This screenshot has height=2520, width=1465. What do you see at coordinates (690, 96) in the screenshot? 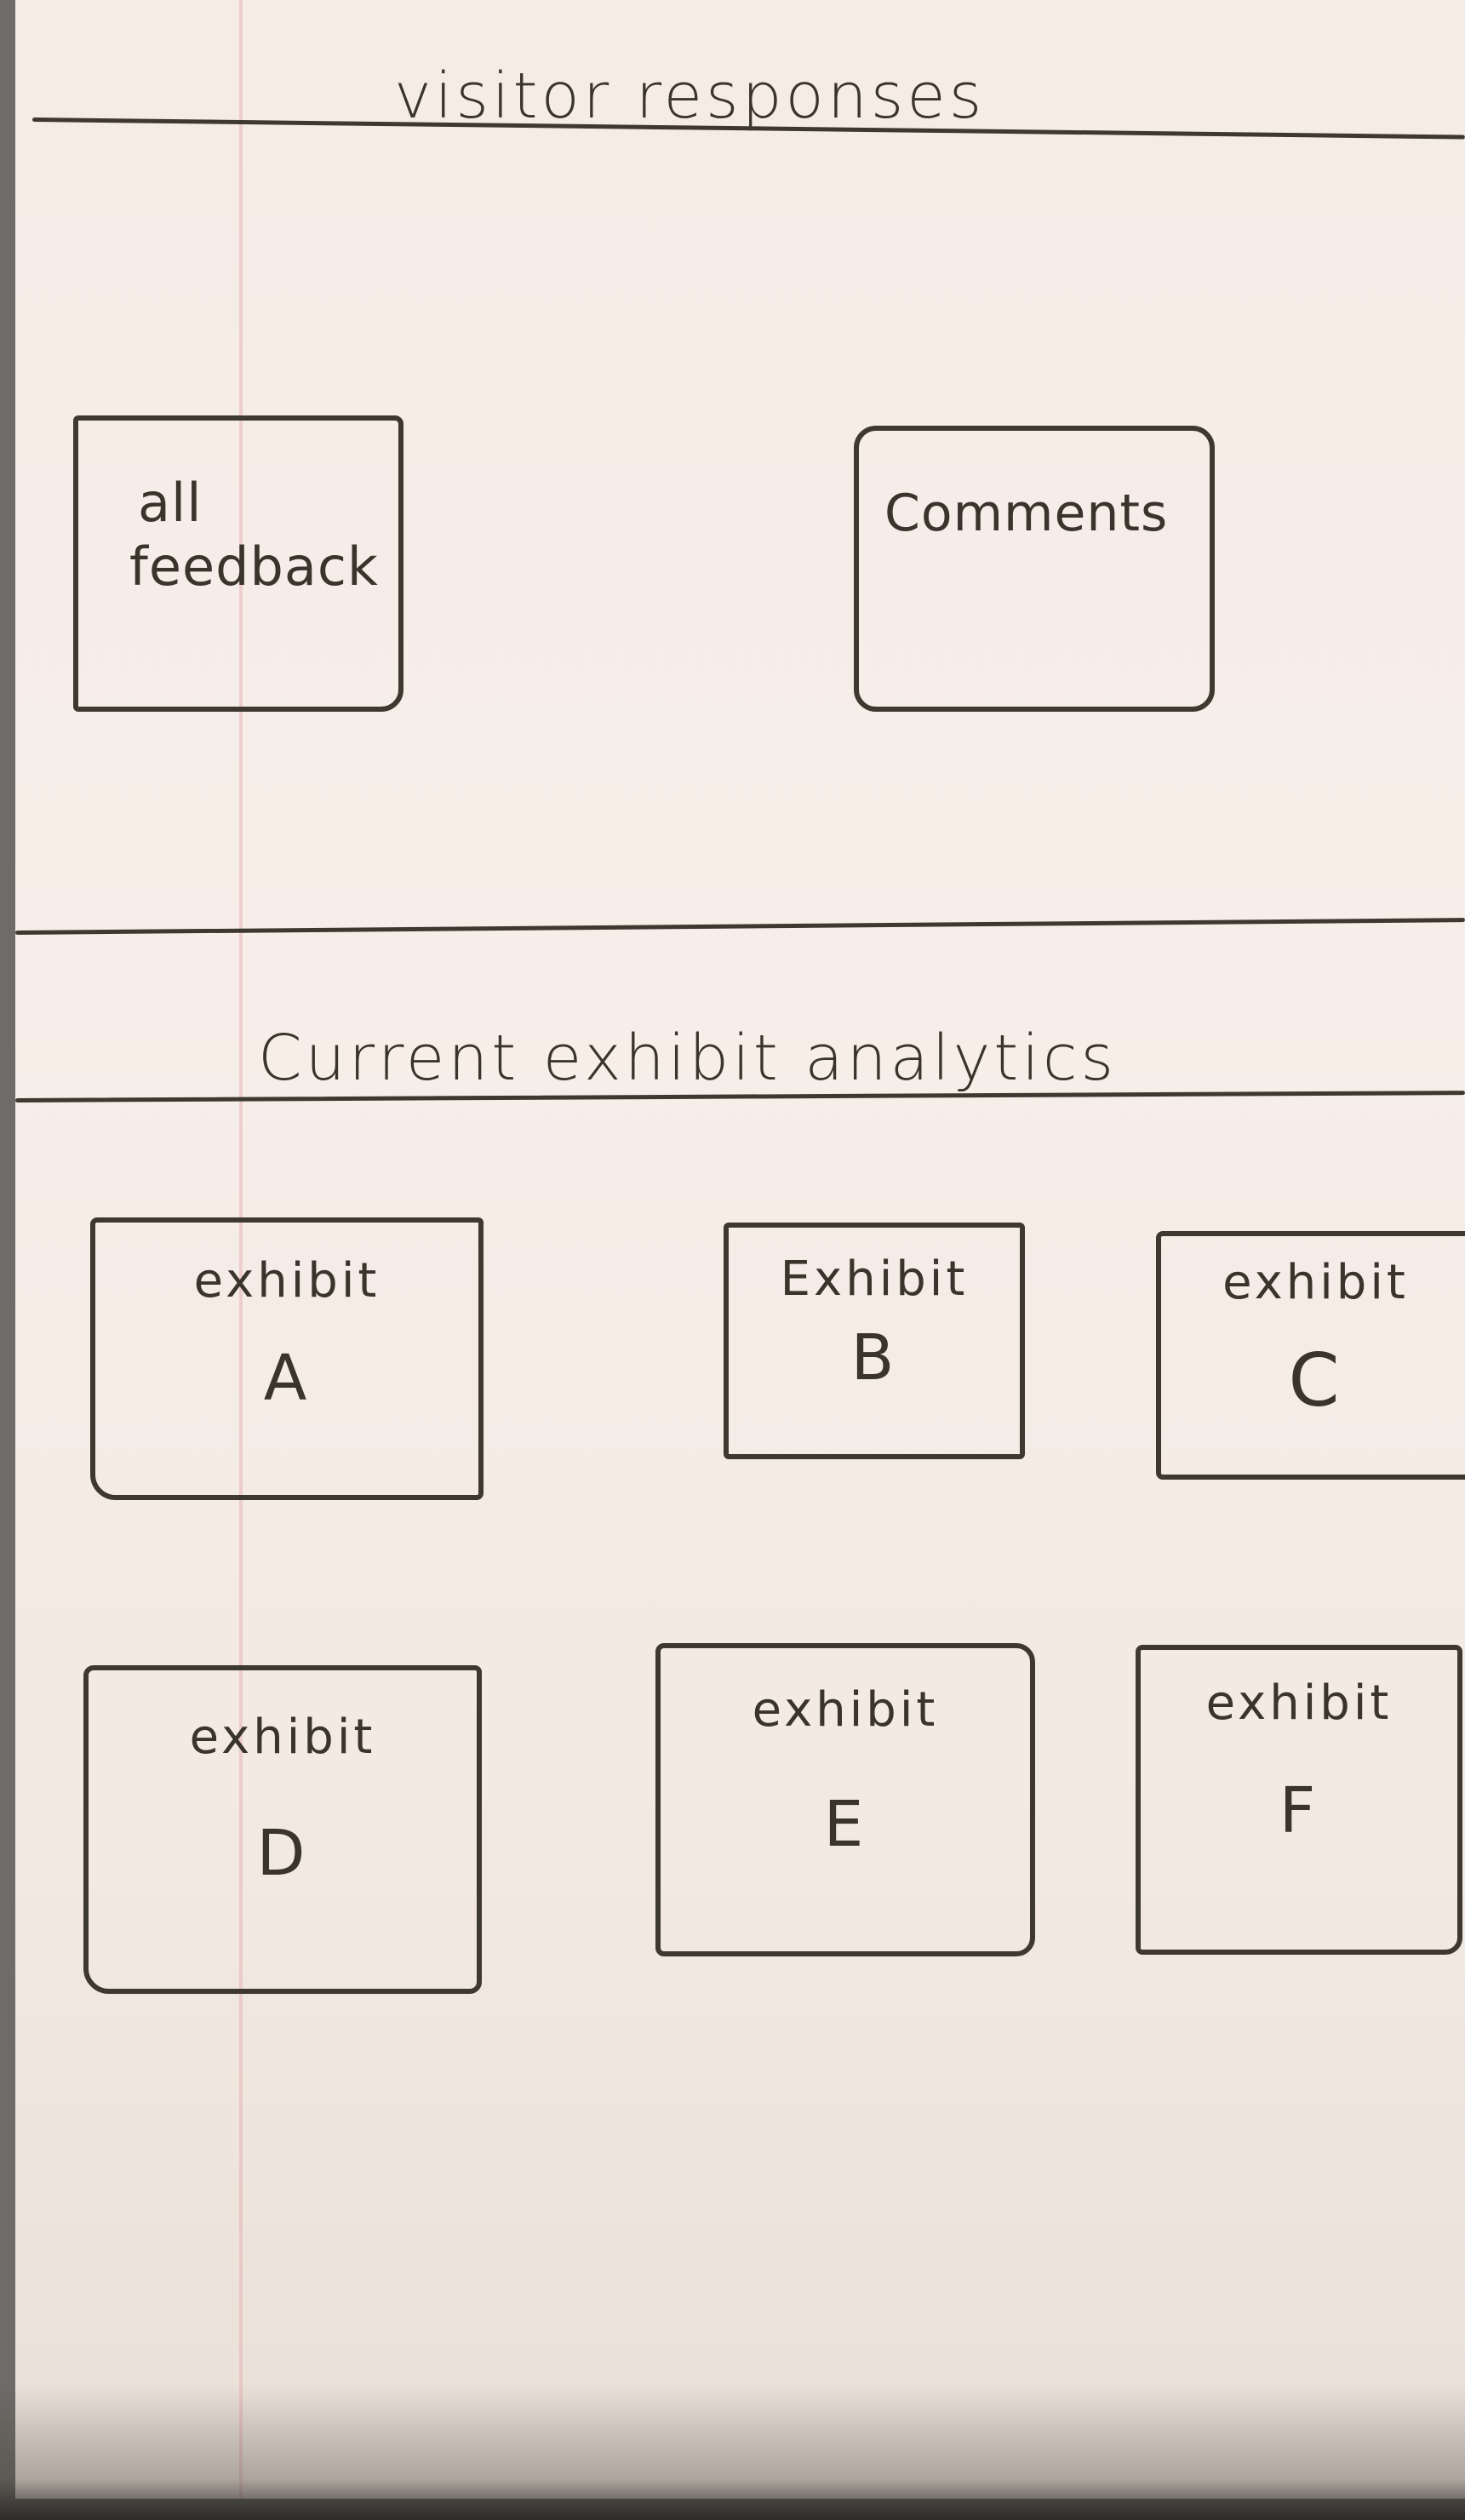
I see `section-title-visitor-responses: visitor responses` at bounding box center [690, 96].